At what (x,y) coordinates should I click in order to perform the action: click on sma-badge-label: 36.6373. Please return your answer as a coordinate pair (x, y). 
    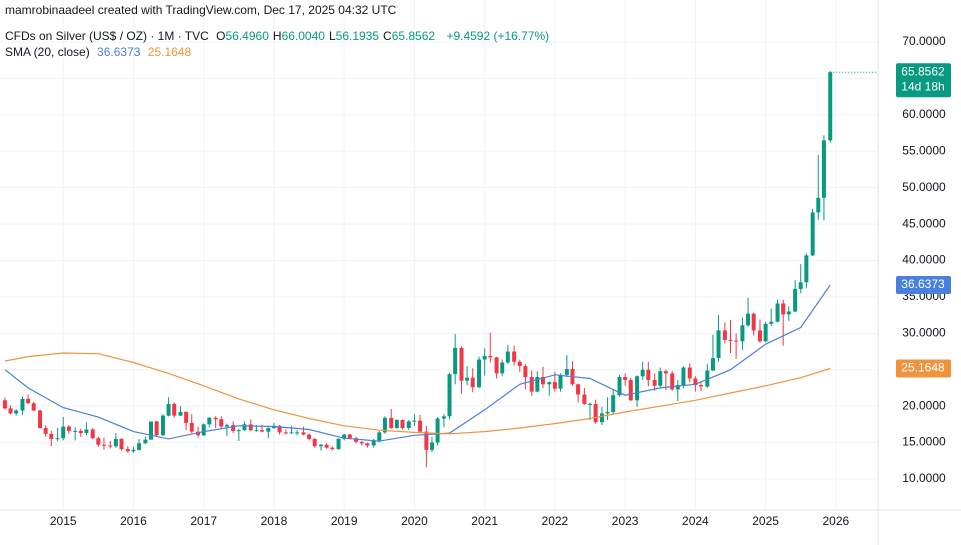
    Looking at the image, I should click on (923, 284).